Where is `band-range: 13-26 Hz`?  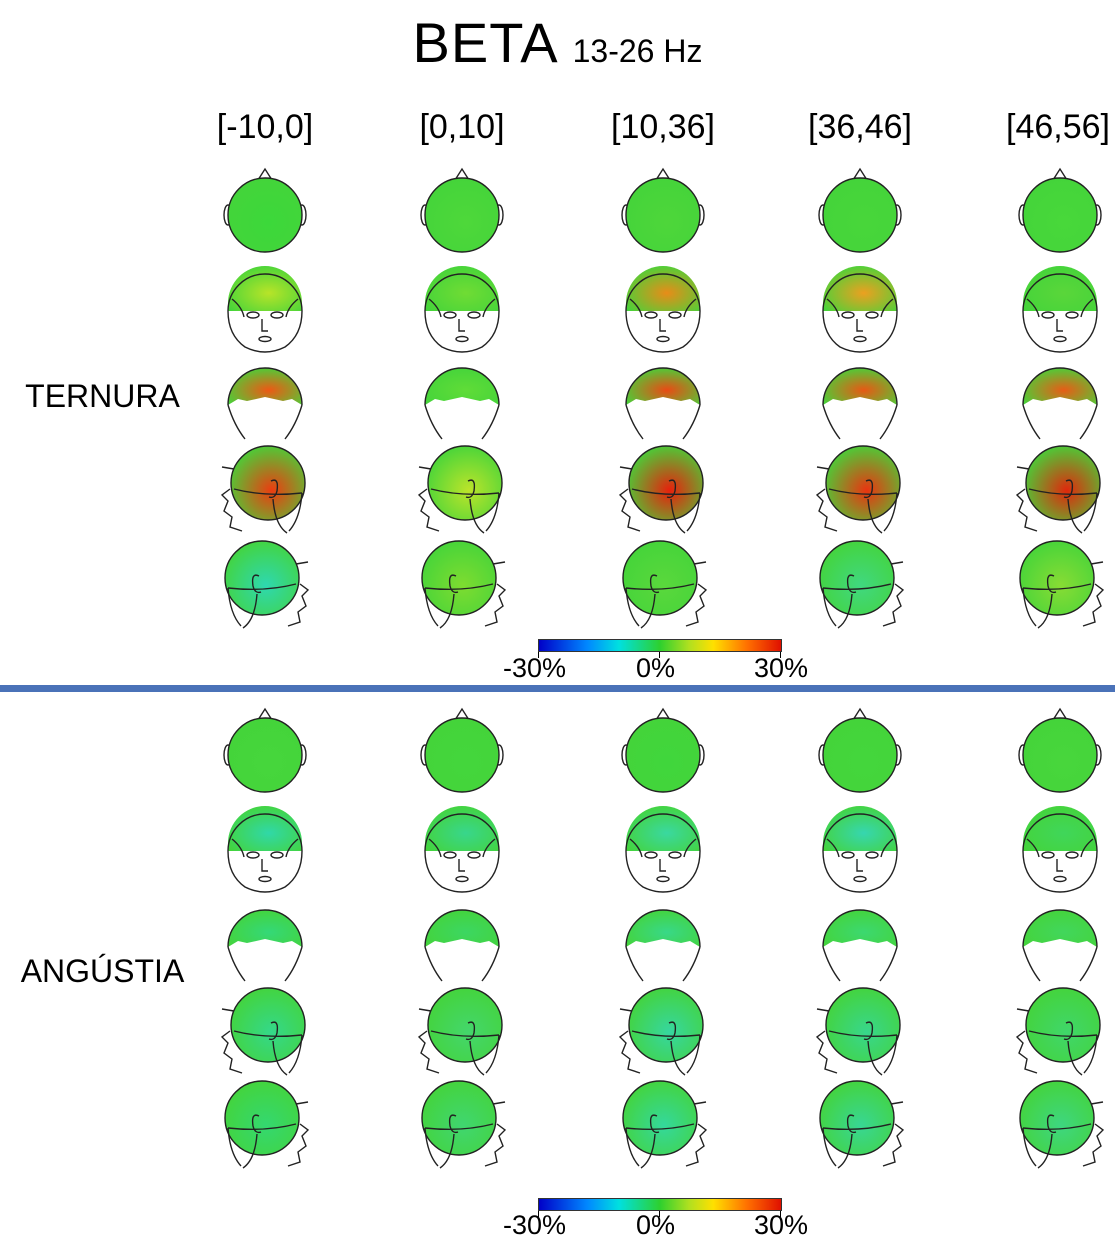
band-range: 13-26 Hz is located at coordinates (637, 51).